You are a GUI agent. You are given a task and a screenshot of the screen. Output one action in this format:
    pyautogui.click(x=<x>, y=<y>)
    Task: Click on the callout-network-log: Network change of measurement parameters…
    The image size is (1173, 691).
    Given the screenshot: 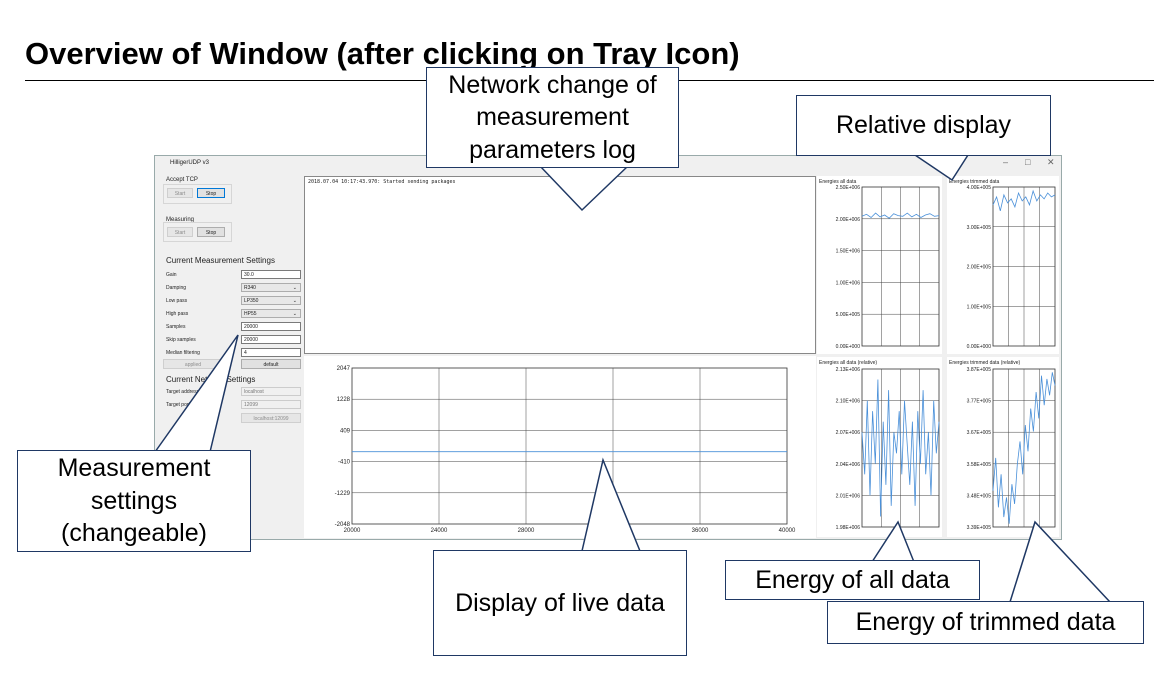 What is the action you would take?
    pyautogui.click(x=552, y=117)
    